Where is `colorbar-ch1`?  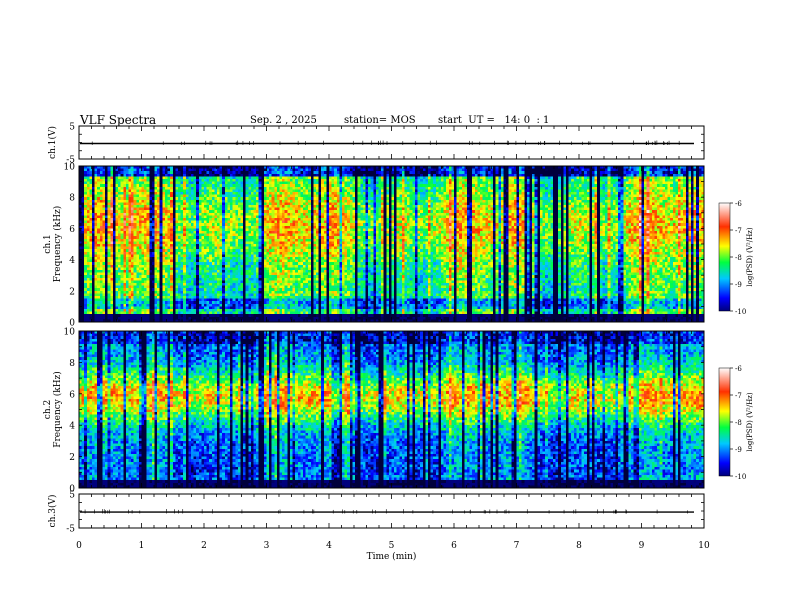 colorbar-ch1 is located at coordinates (724, 257).